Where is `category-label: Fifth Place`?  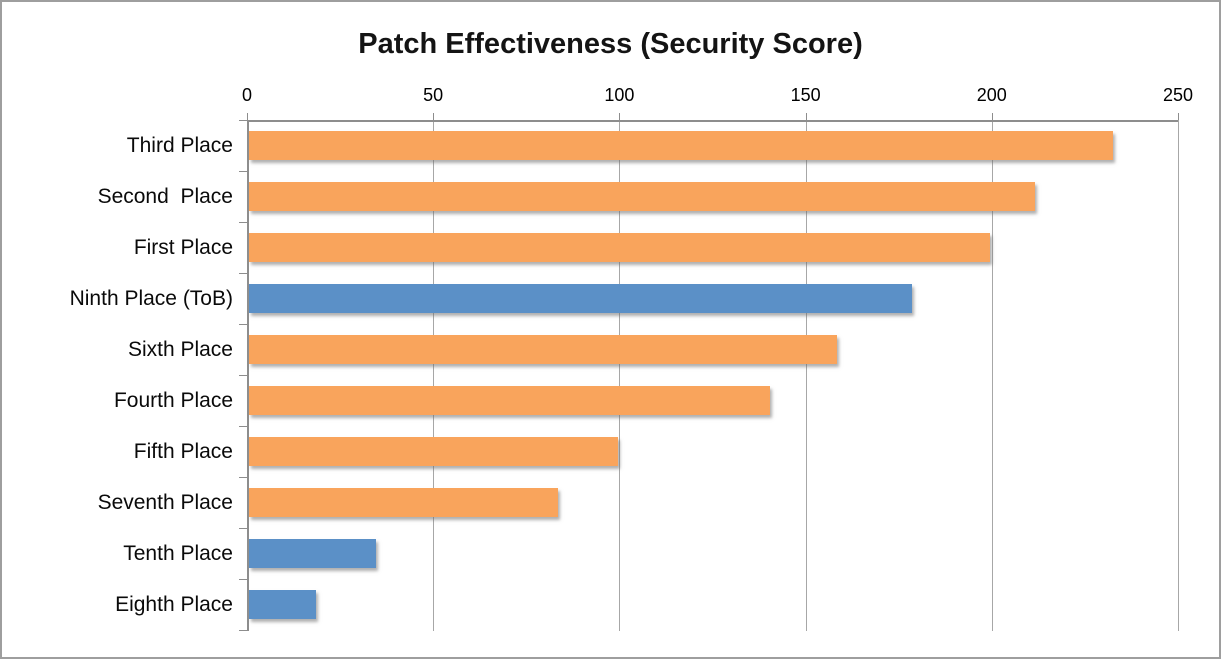
category-label: Fifth Place is located at coordinates (183, 451).